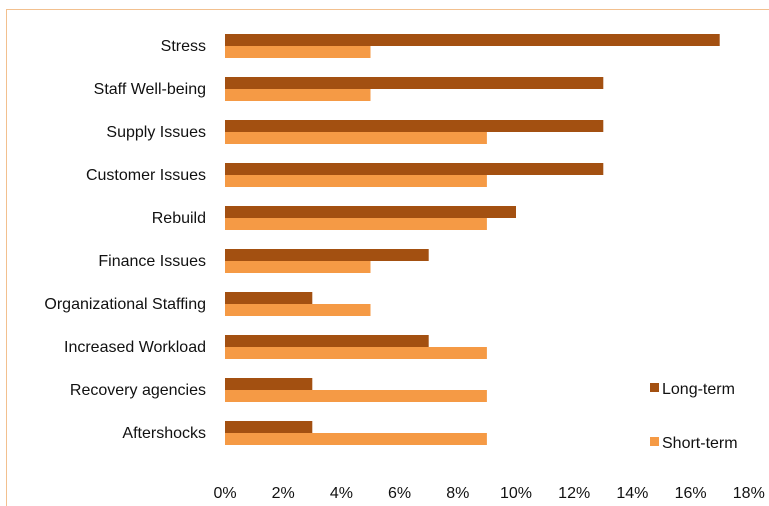 The image size is (769, 506). Describe the element at coordinates (341, 493) in the screenshot. I see `x-tick-label: 4%` at that location.